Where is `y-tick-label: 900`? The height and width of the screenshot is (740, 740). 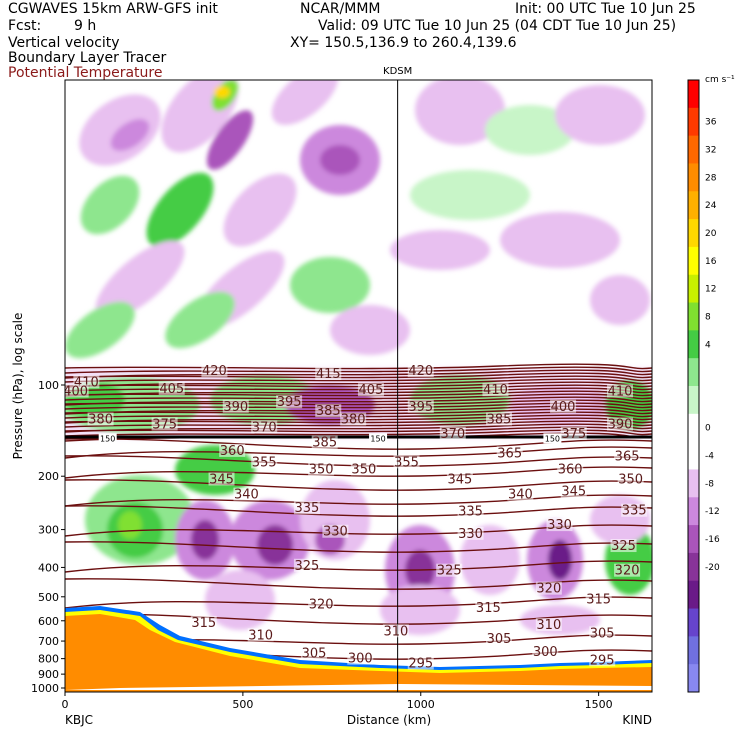 y-tick-label: 900 is located at coordinates (48, 674).